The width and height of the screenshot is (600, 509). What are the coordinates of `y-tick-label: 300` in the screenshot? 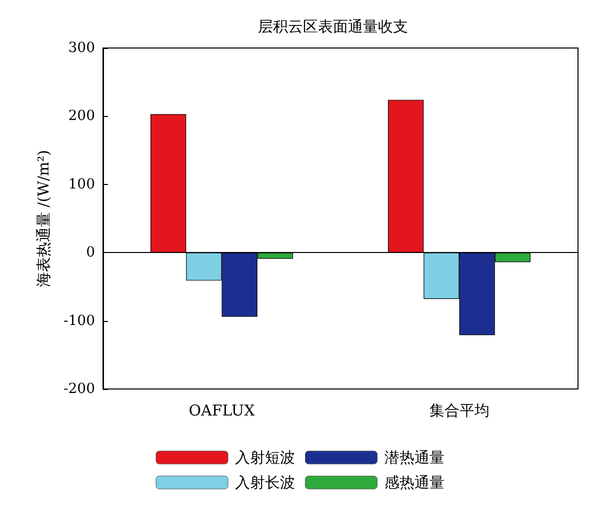 It's located at (81, 48).